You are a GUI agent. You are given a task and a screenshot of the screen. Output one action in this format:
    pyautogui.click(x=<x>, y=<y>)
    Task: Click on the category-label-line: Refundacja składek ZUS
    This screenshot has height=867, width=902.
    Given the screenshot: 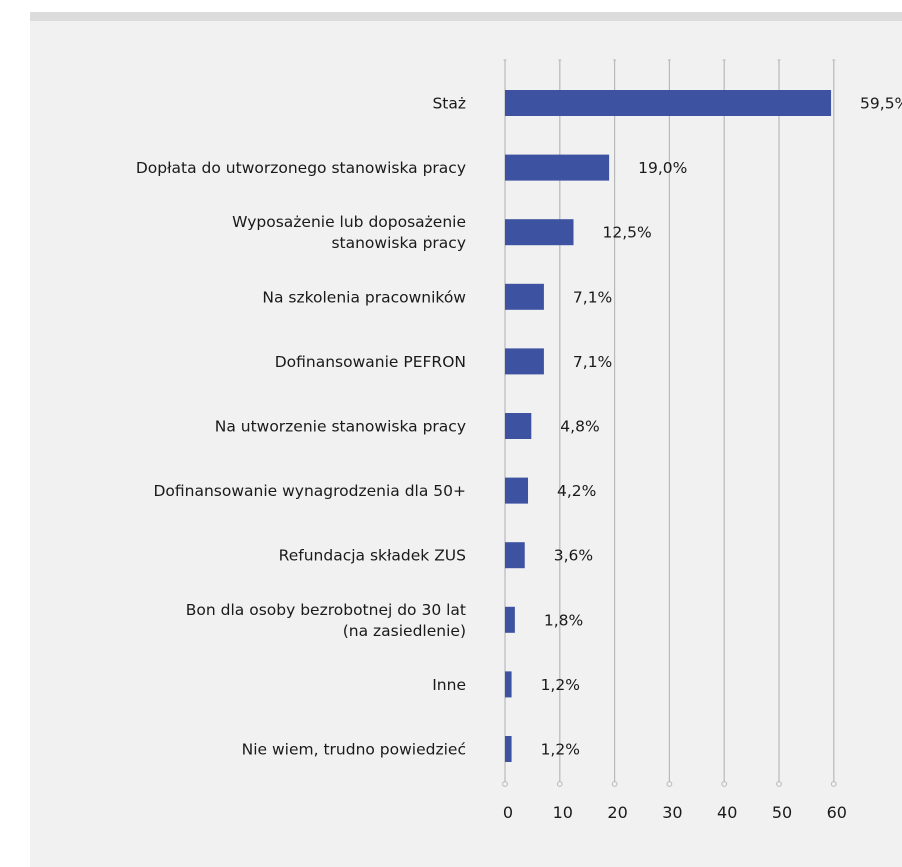 What is the action you would take?
    pyautogui.click(x=372, y=556)
    